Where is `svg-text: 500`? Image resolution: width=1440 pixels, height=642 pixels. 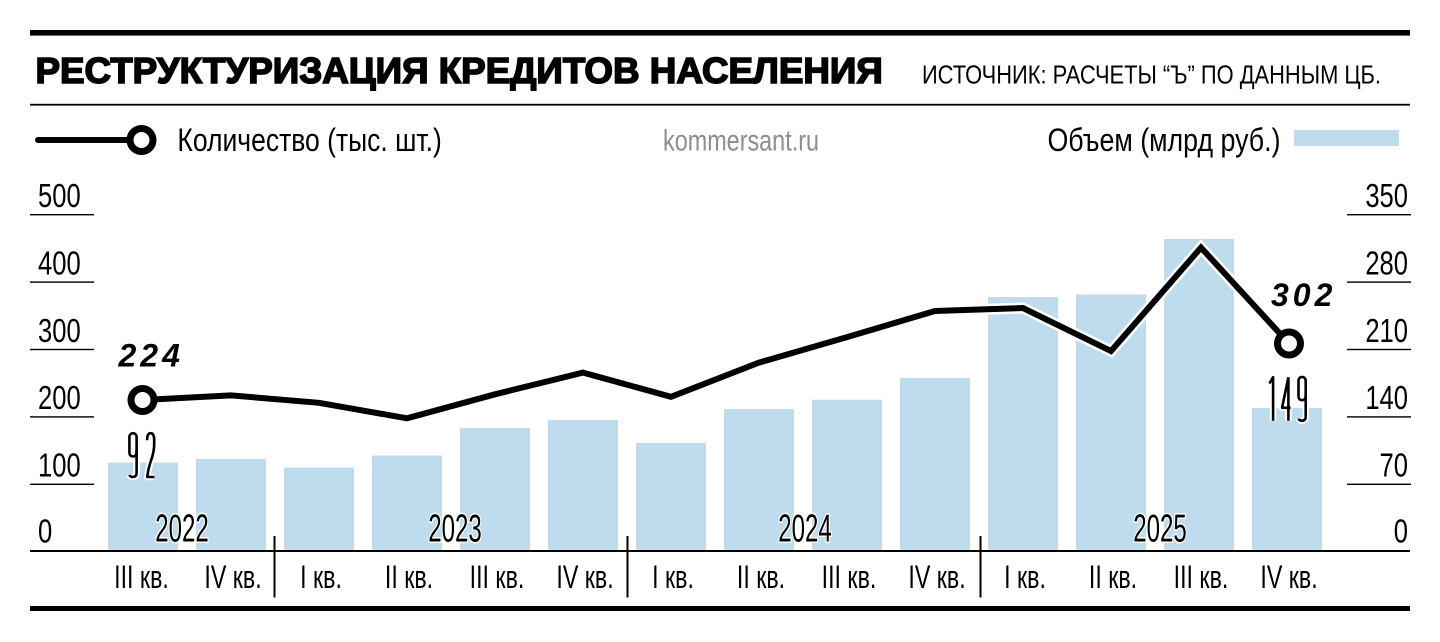 svg-text: 500 is located at coordinates (59, 196).